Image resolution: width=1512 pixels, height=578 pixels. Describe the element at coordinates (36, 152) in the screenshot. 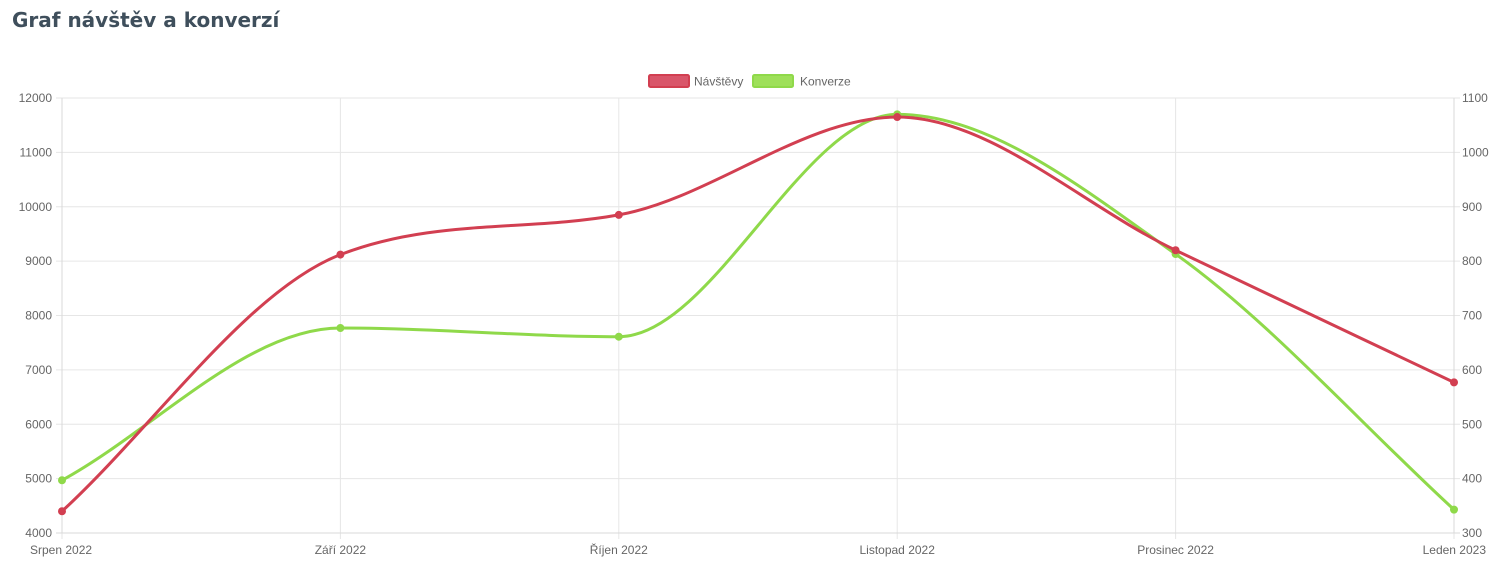

I see `y-left-tick-label: 11000` at that location.